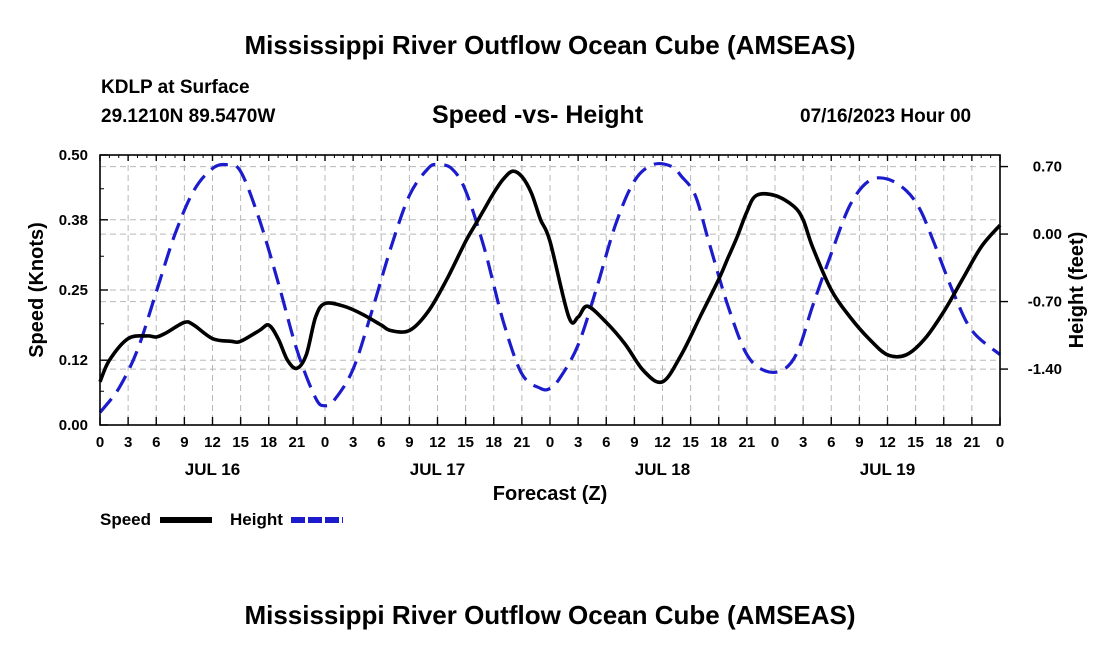 This screenshot has height=650, width=1100. I want to click on day-label: JUL 19, so click(887, 469).